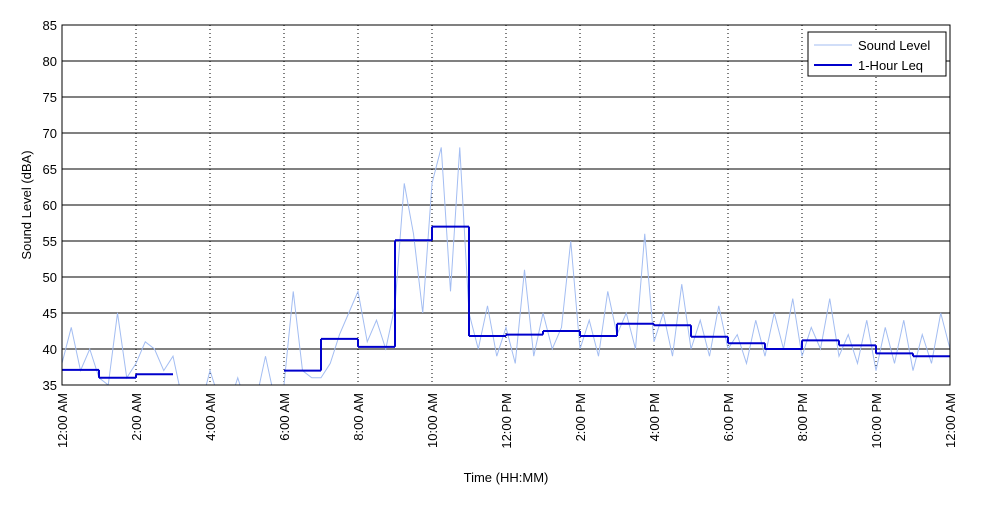  What do you see at coordinates (136, 417) in the screenshot?
I see `x-tick-label: 2:00 AM` at bounding box center [136, 417].